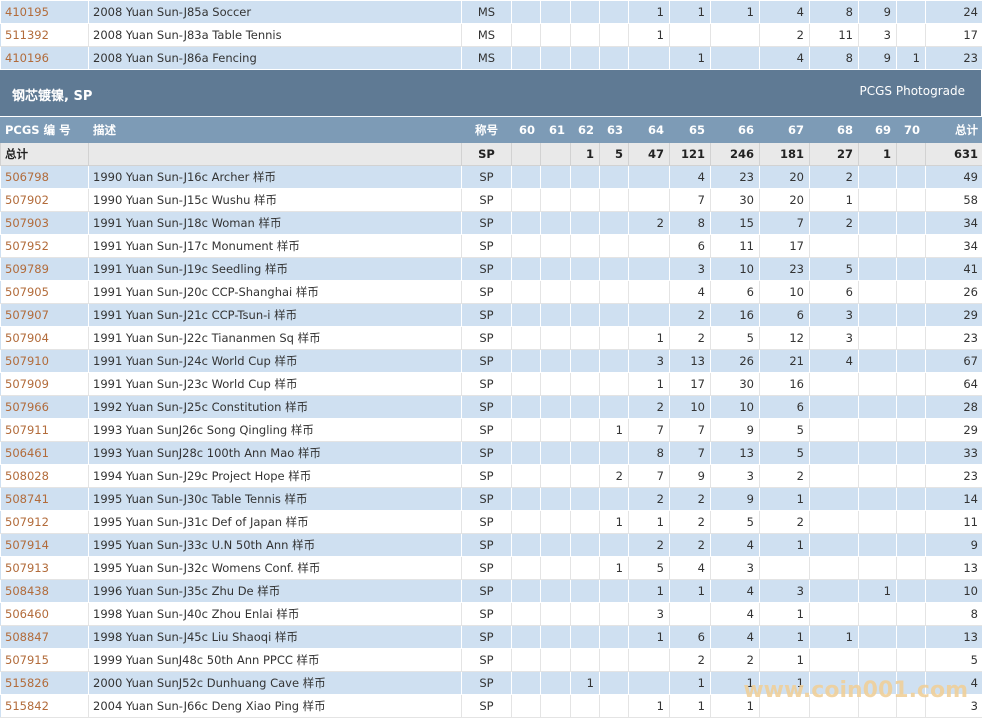 This screenshot has width=982, height=718. I want to click on pcgs-id-link: 507952, so click(27, 246).